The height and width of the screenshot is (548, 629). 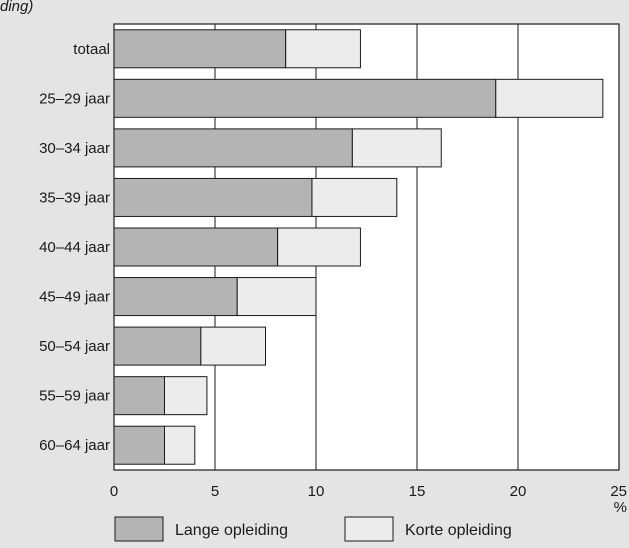 I want to click on x-tick-label: 0, so click(x=114, y=491).